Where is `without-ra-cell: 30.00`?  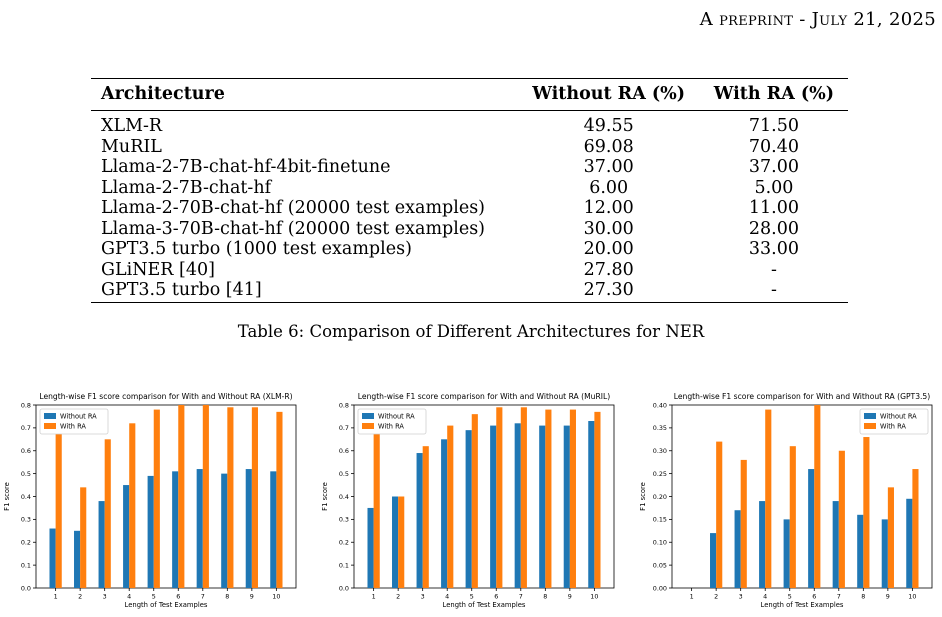
without-ra-cell: 30.00 is located at coordinates (608, 228).